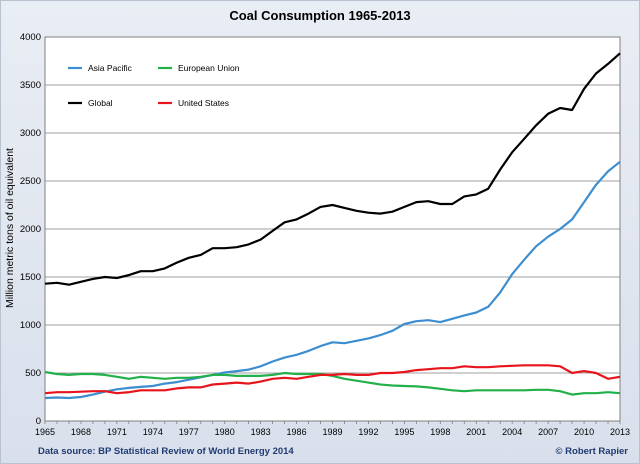 The width and height of the screenshot is (640, 464). I want to click on x-tick-label: 1998, so click(440, 432).